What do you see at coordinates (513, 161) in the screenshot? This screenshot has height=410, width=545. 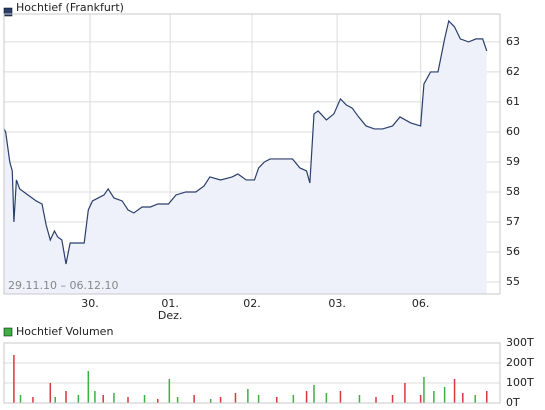 I see `y-tick-label: 59` at bounding box center [513, 161].